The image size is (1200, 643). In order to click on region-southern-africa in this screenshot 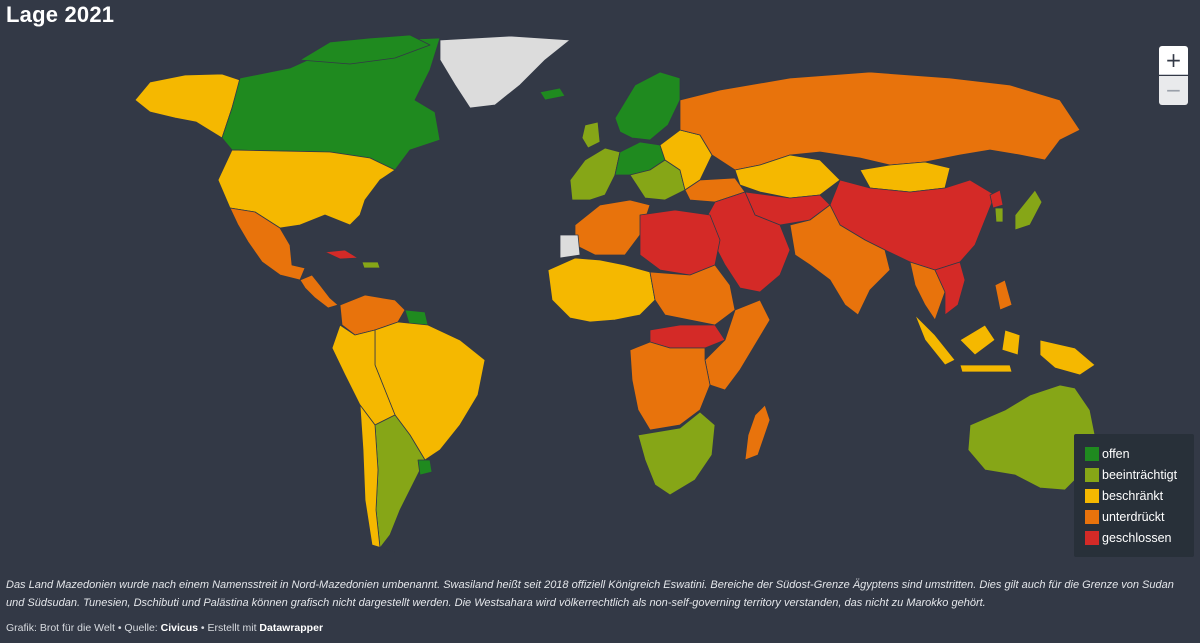, I will do `click(676, 453)`.